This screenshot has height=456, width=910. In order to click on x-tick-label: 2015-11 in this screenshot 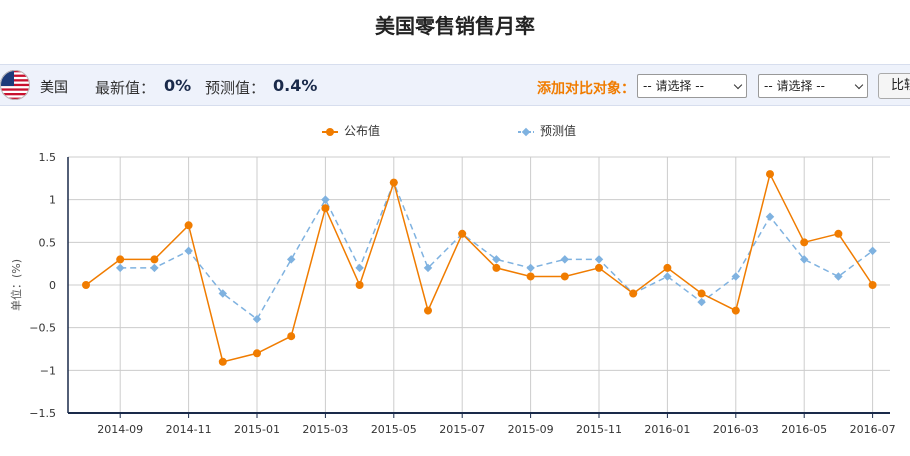, I will do `click(599, 429)`.